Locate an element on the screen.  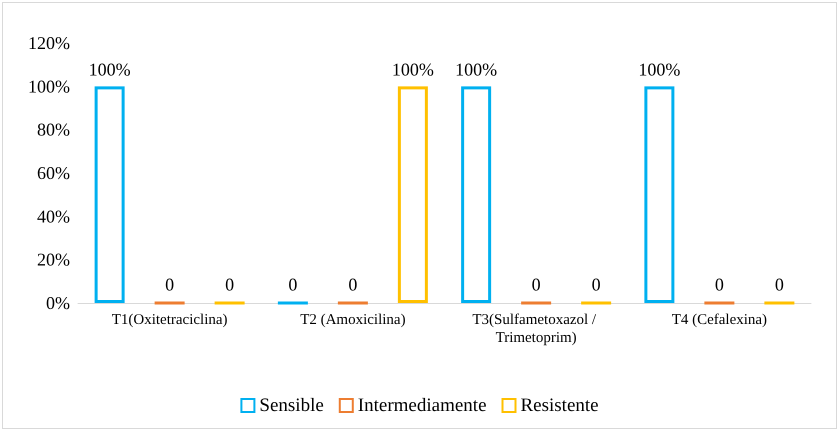
y-tick-label: 0% is located at coordinates (58, 303).